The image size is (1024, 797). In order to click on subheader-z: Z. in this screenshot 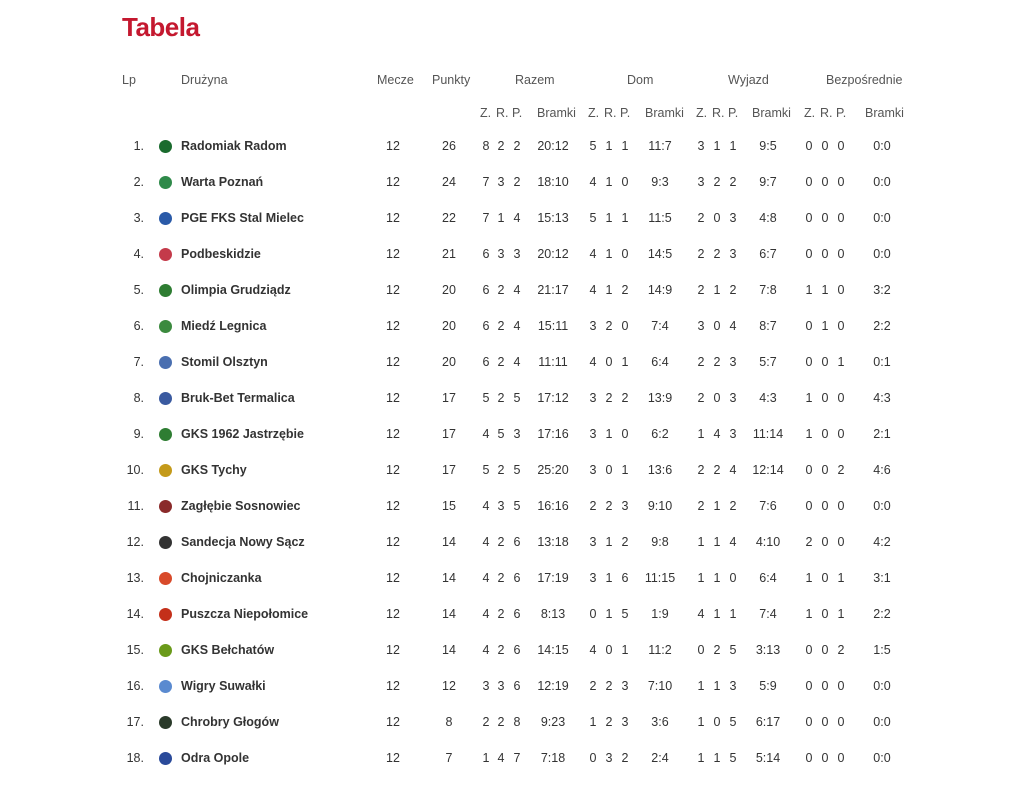, I will do `click(594, 113)`.